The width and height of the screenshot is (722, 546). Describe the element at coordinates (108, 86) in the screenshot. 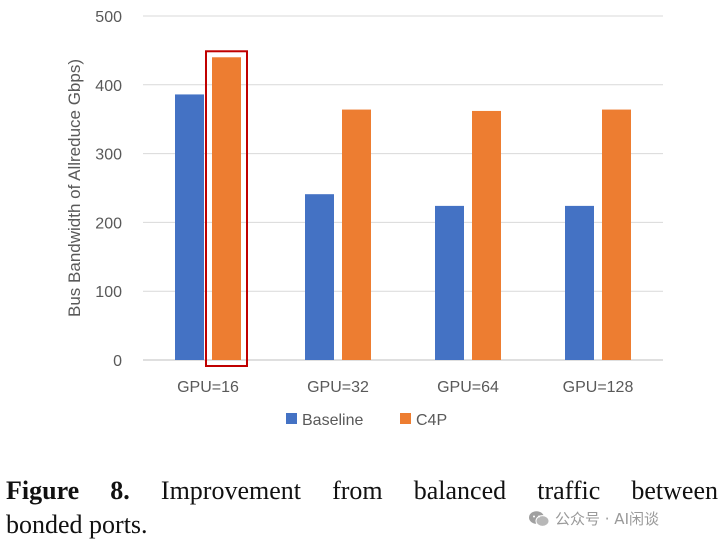

I see `y-tick-label: 400` at that location.